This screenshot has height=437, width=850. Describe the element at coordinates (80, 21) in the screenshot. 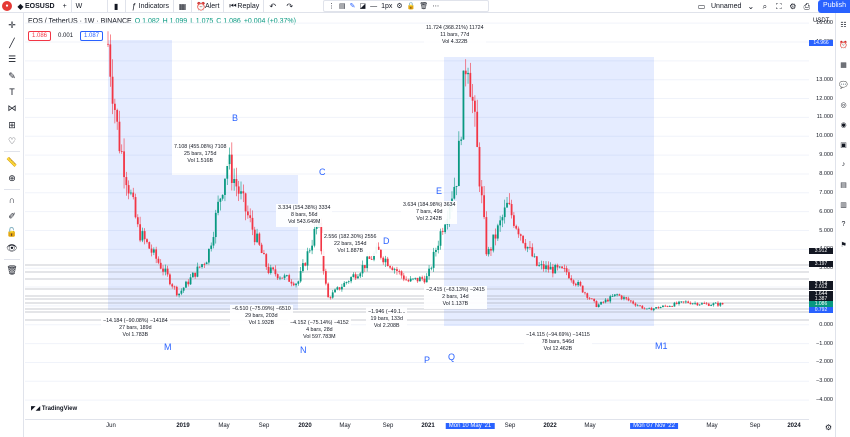

I see `legend-title: EOS / TetherUS · 1W · BINANCE` at that location.